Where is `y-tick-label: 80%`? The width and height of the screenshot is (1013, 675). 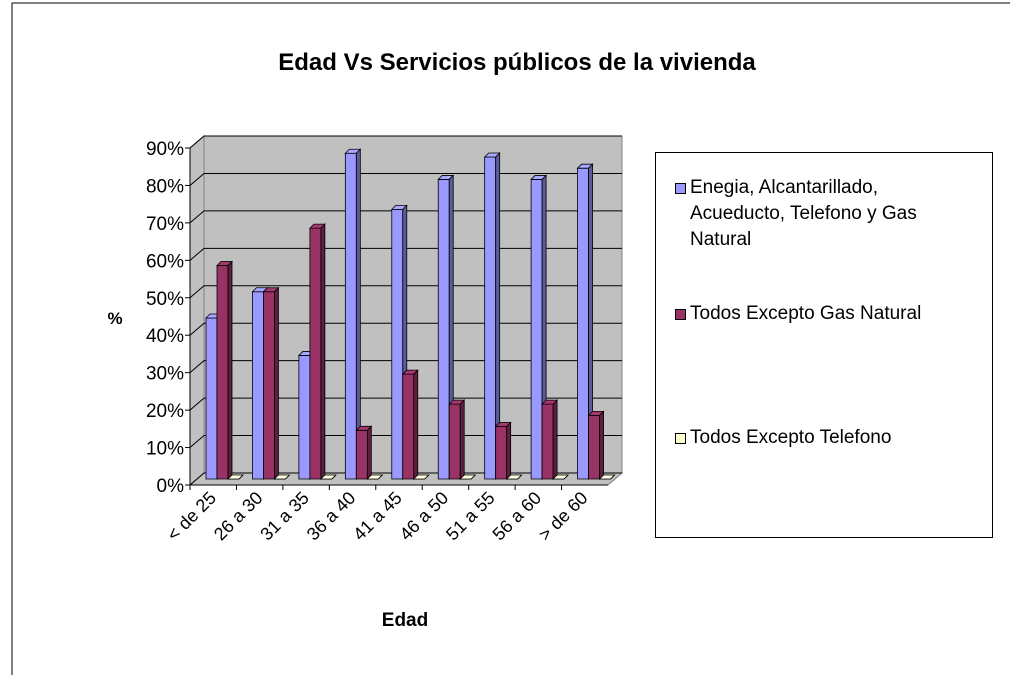
y-tick-label: 80% is located at coordinates (165, 186).